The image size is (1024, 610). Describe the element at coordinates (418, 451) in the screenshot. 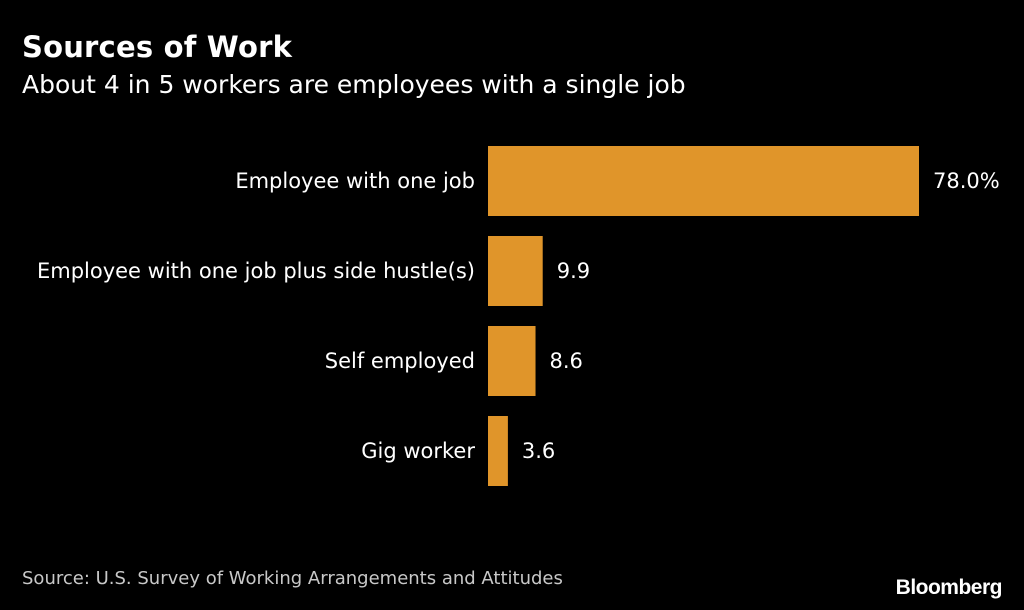

I see `category-label: Gig worker` at that location.